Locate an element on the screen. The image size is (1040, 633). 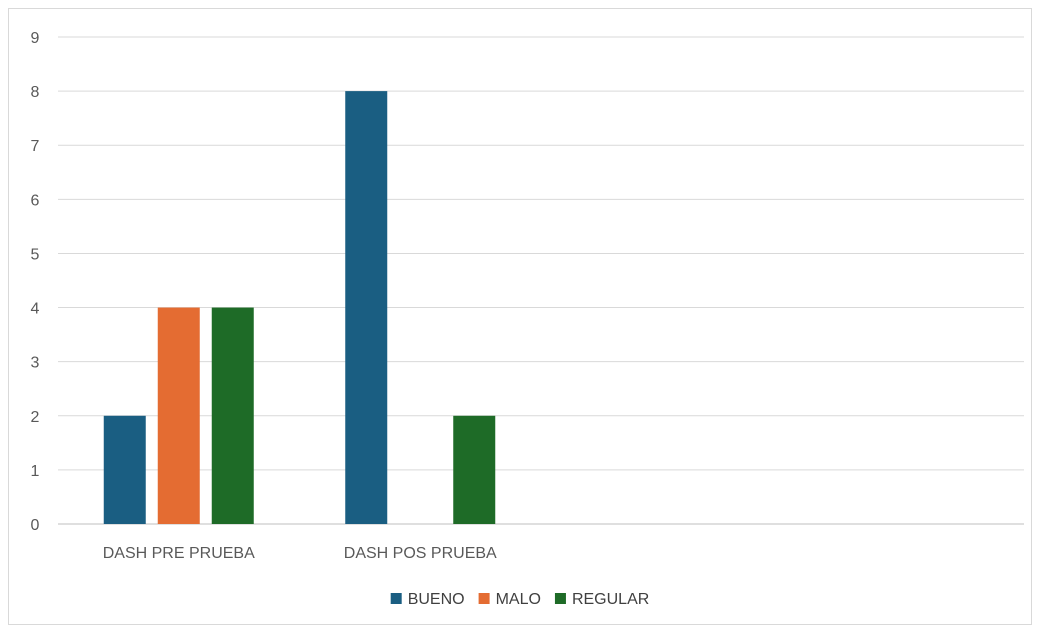
y-tick-label: 3 is located at coordinates (35, 363).